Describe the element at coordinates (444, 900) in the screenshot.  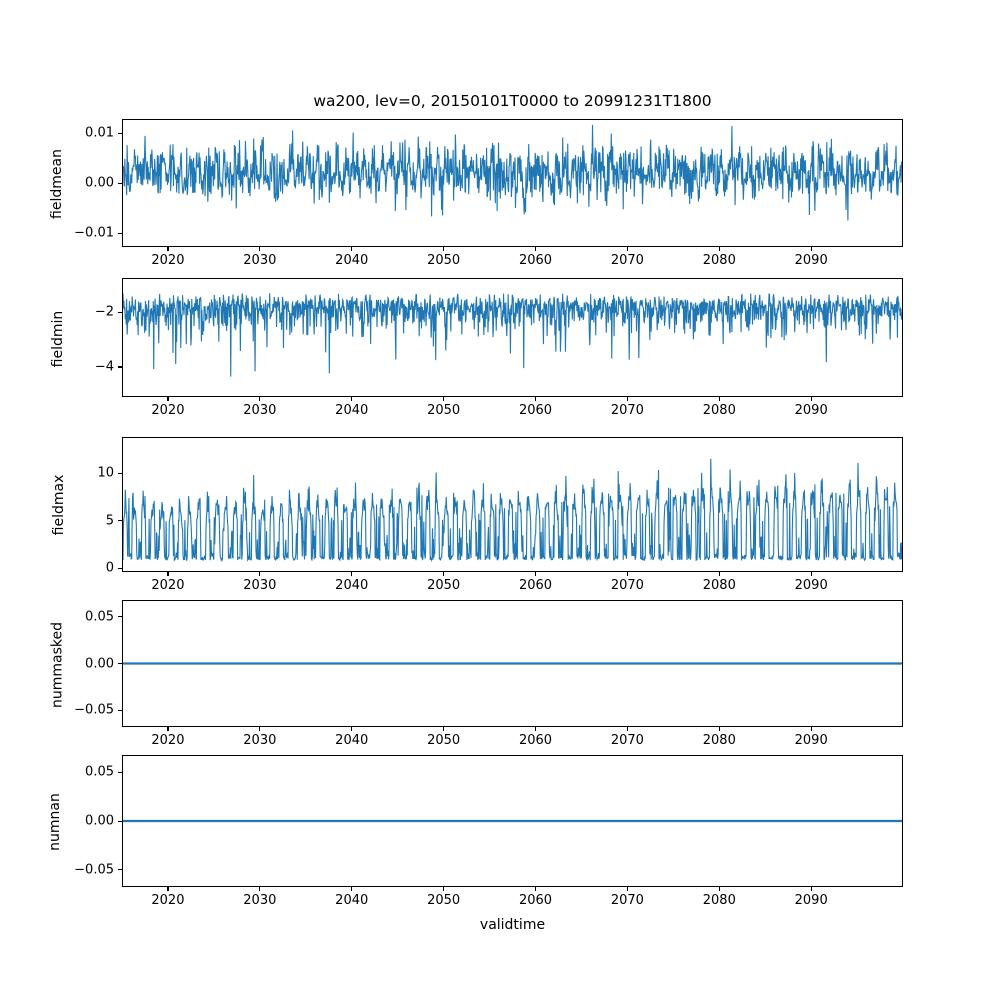
I see `xtick-label-p4-3: 2050` at that location.